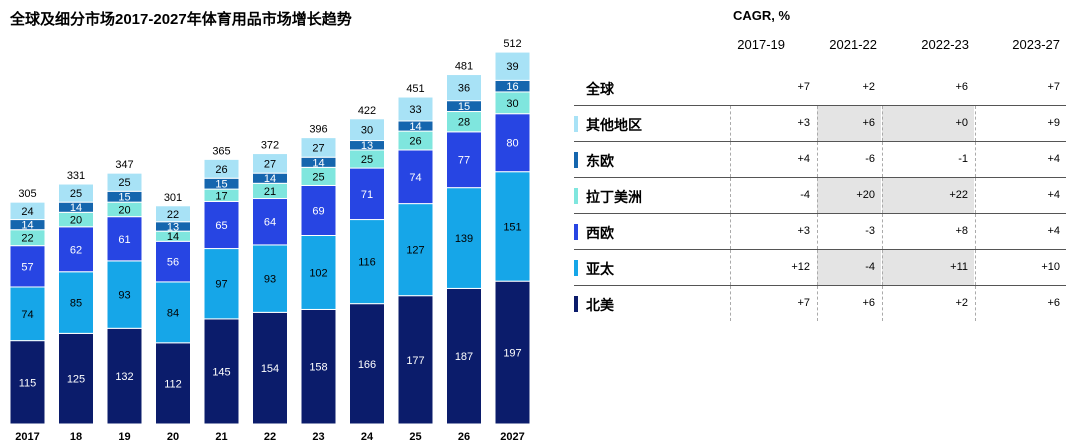 The width and height of the screenshot is (1080, 448). What do you see at coordinates (270, 223) in the screenshot?
I see `segment-label: 64` at bounding box center [270, 223].